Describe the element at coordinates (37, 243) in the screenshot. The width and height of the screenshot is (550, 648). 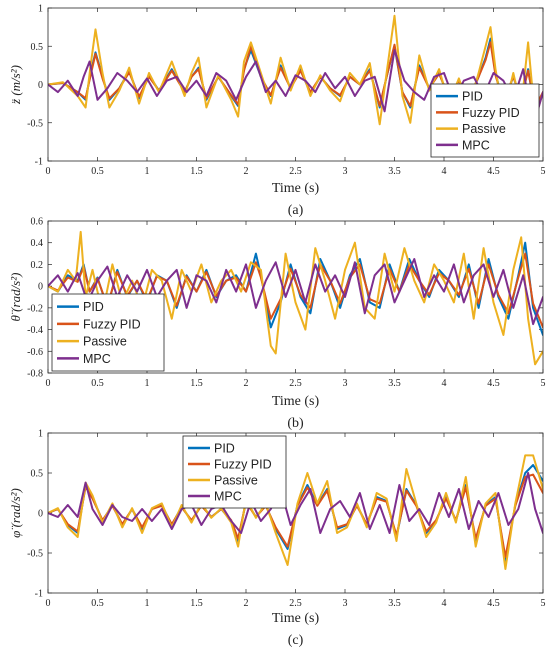
I see `y-tick-label: 0.4` at that location.